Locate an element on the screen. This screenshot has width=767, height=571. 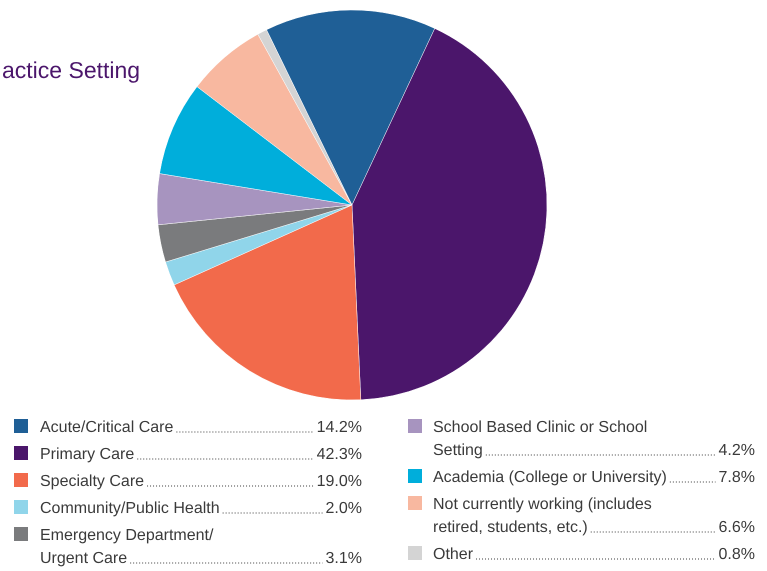
legend-label: Community/Public Health is located at coordinates (130, 508).